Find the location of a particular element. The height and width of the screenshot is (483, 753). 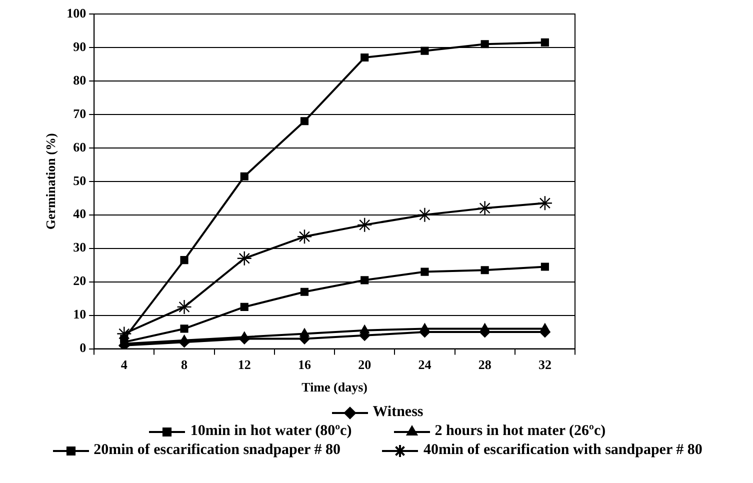

legend-label: 40min of escarification with sandpaper # 80 is located at coordinates (562, 450).